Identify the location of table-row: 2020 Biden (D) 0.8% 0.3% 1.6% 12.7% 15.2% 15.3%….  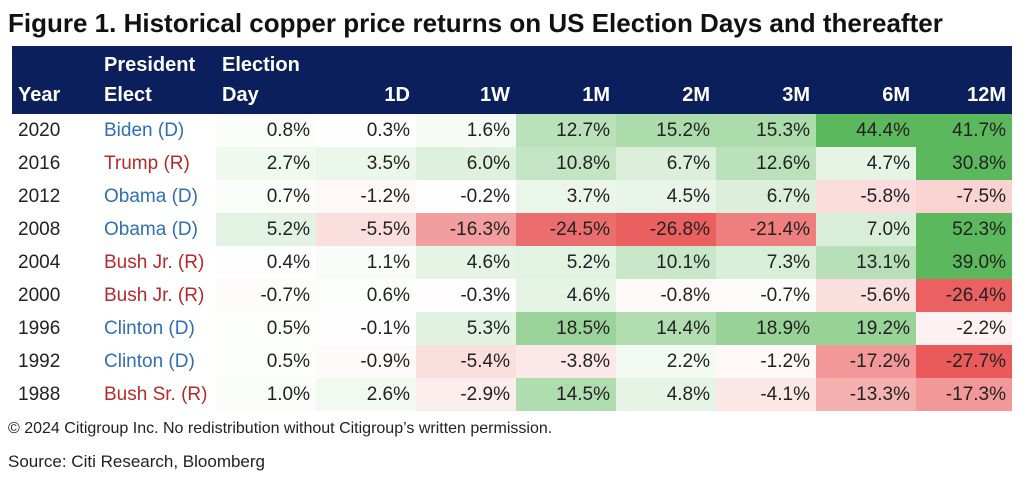
(512, 130).